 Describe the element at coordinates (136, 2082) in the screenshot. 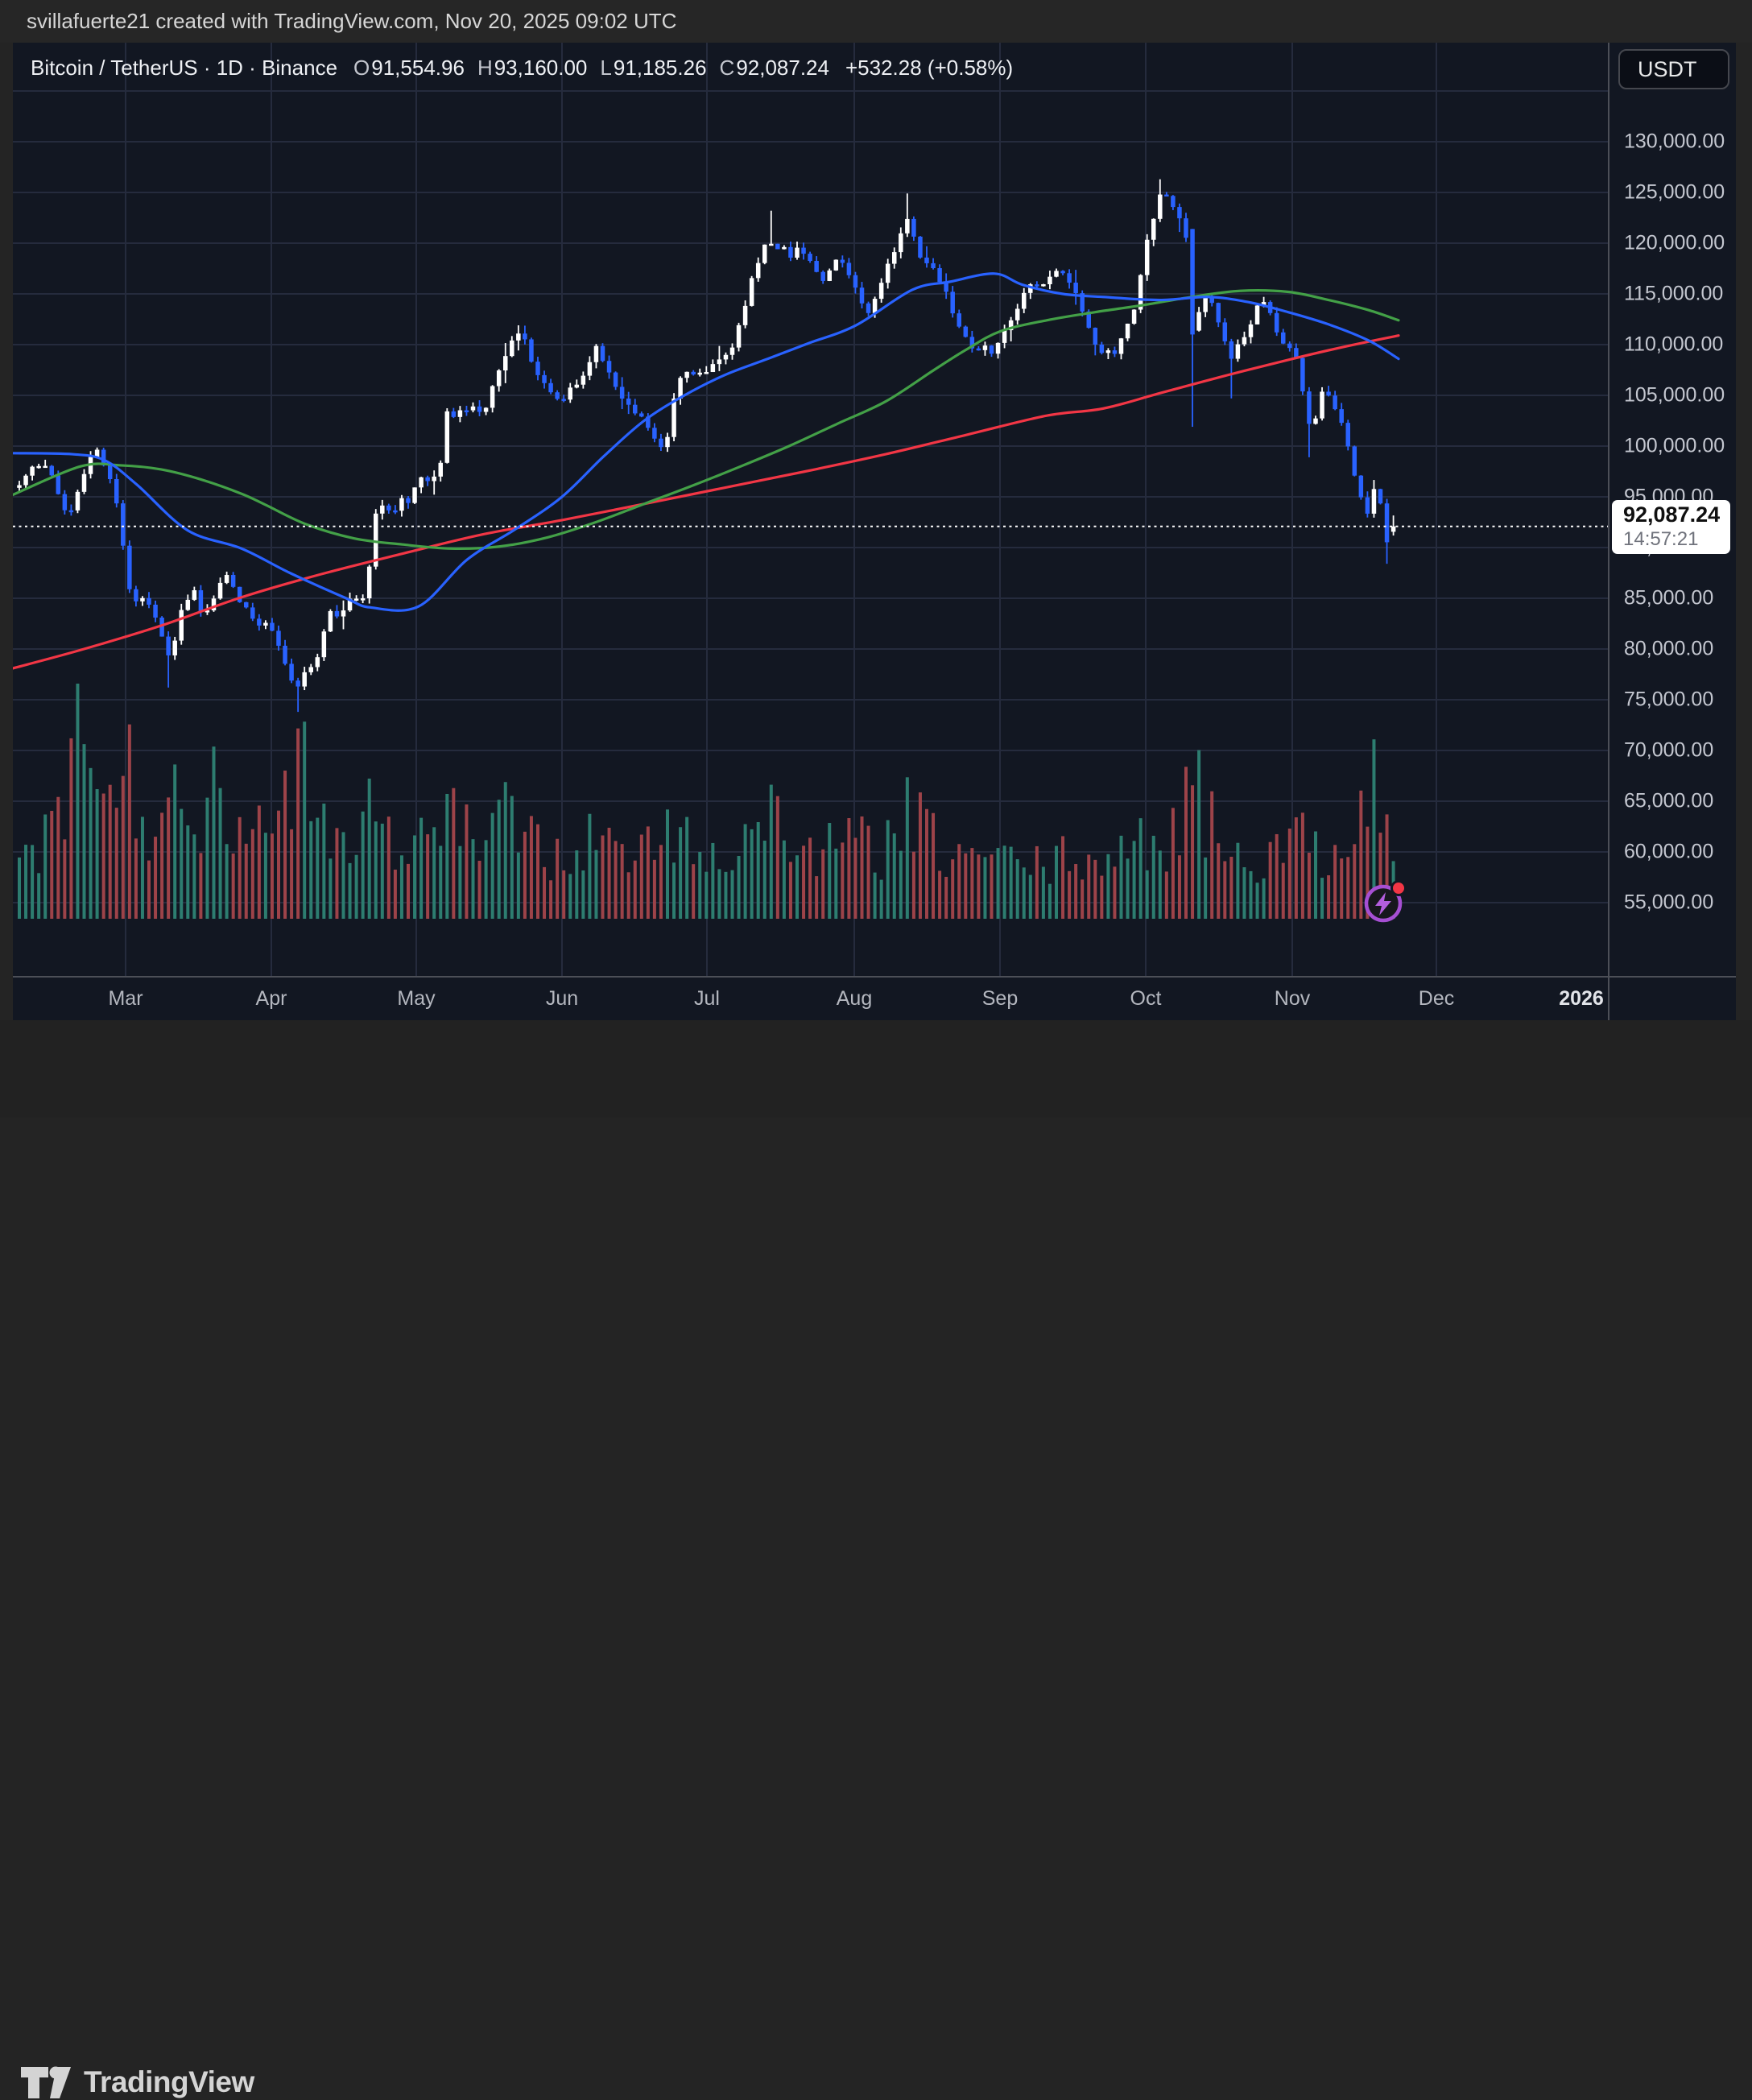

I see `tradingview-logo: TradingView` at that location.